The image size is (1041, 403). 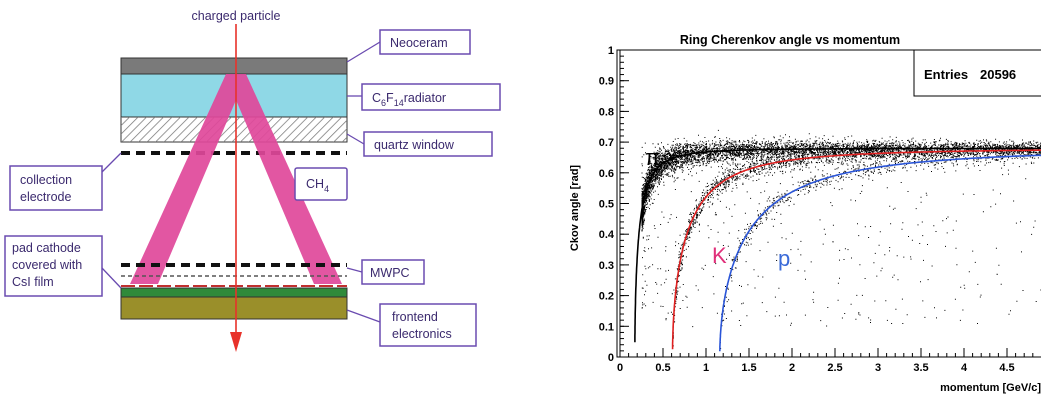 I want to click on neoceram-leader, so click(x=363, y=52).